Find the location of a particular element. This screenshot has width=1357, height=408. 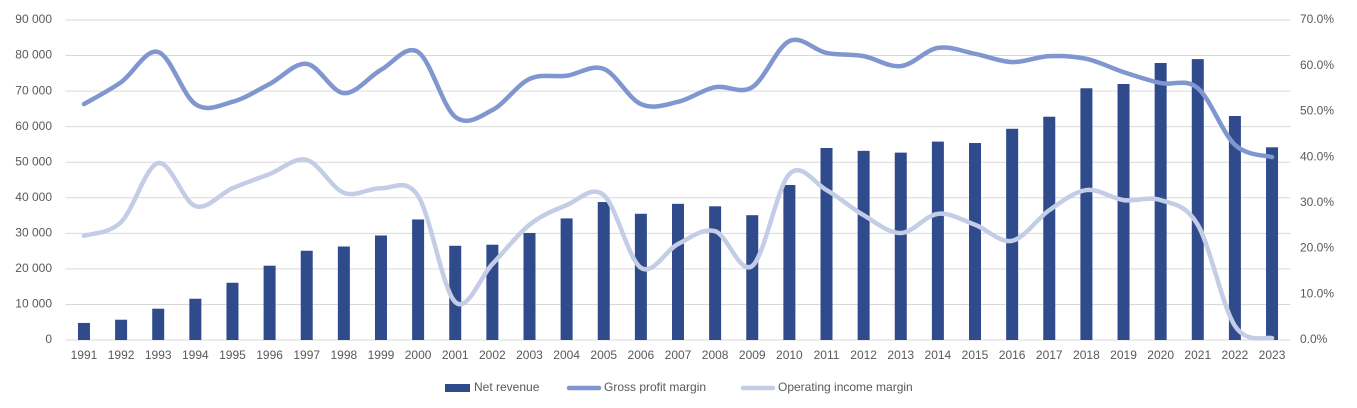

y2-tick-label: 30.0% is located at coordinates (1317, 202).